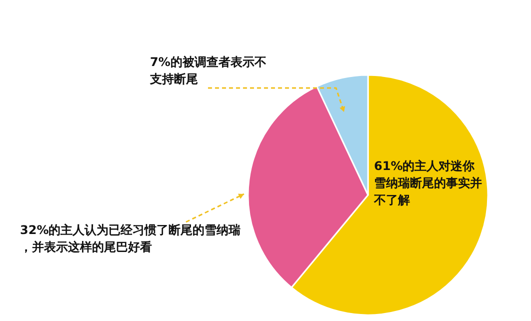 Image resolution: width=531 pixels, height=321 pixels. What do you see at coordinates (130, 238) in the screenshot?
I see `slice-label: 32%的主人认为已经习惯了断尾的雪纳瑞，并表示这样的尾巴好看` at bounding box center [130, 238].